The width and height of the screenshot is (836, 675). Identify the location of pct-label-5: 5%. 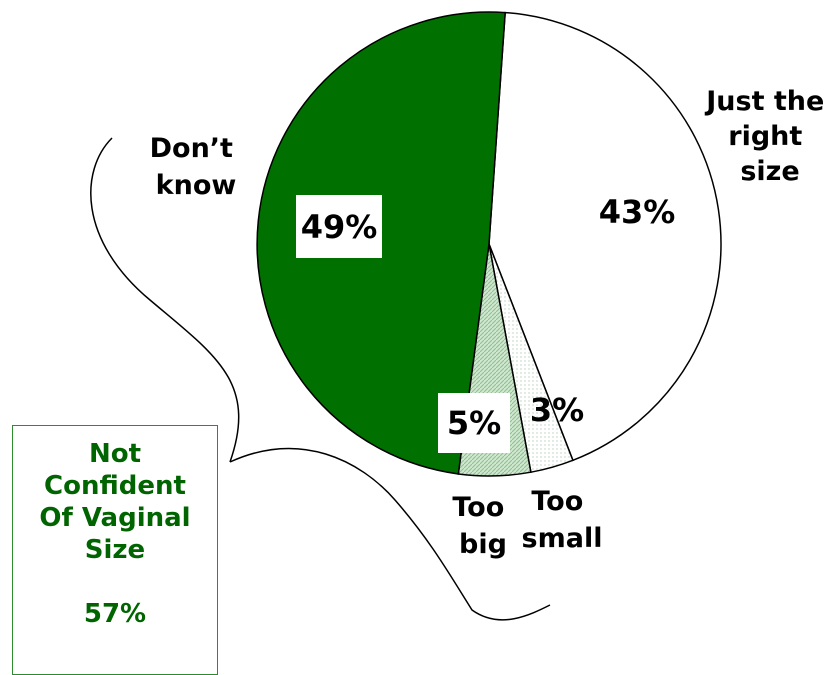
(474, 423).